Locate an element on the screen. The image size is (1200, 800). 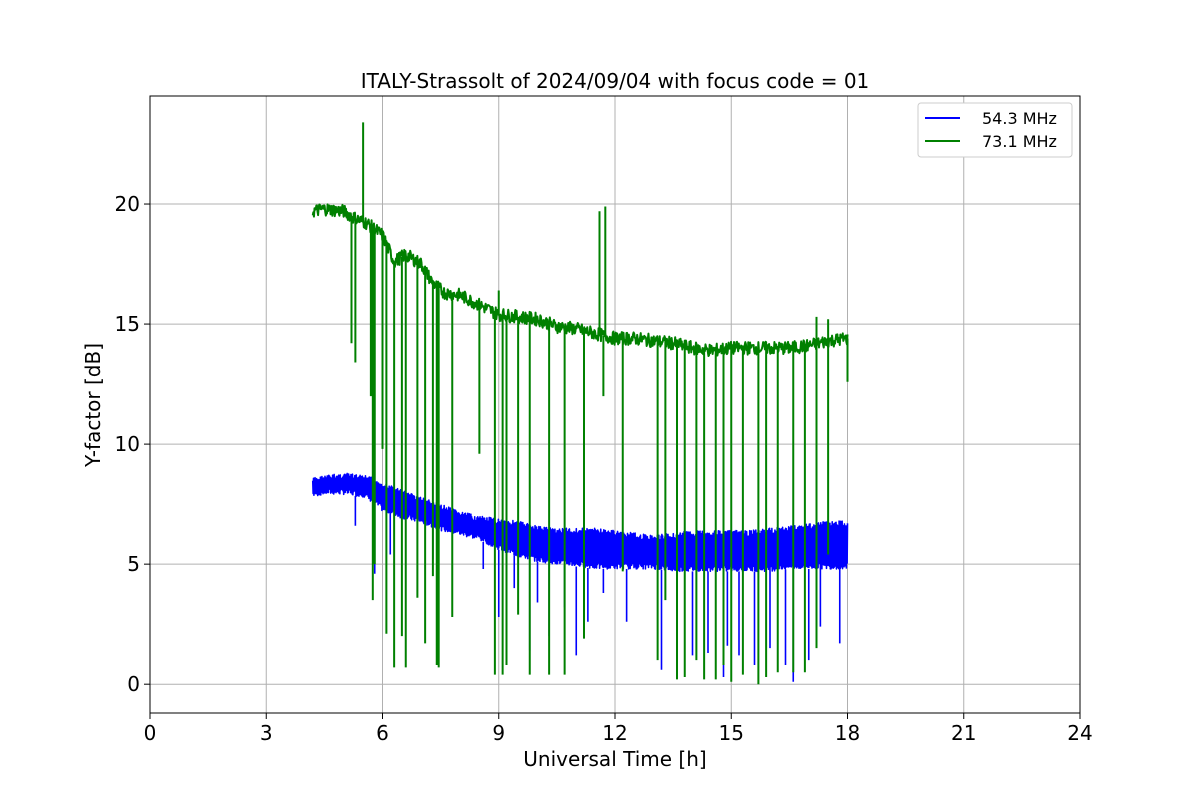
x-tick-label: 24 is located at coordinates (1079, 733).